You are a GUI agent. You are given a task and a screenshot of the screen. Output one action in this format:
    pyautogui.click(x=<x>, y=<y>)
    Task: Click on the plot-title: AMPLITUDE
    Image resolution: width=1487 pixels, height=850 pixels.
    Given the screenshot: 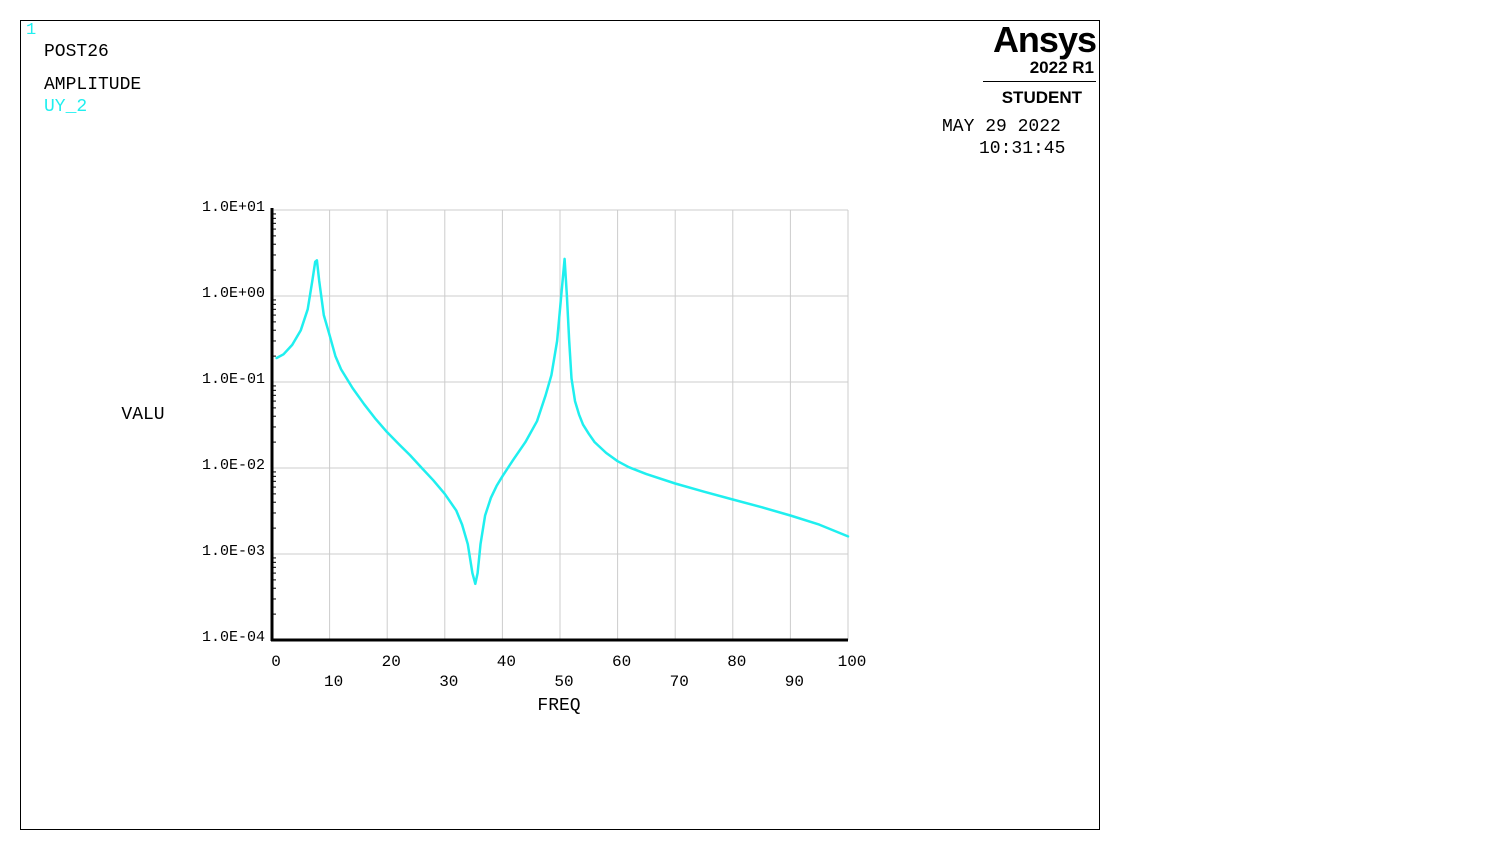 What is the action you would take?
    pyautogui.click(x=93, y=85)
    